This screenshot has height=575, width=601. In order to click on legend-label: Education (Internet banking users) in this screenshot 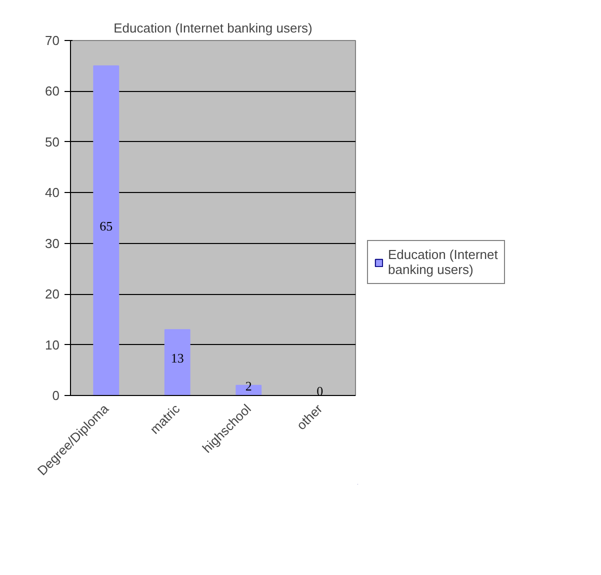, I will do `click(443, 262)`.